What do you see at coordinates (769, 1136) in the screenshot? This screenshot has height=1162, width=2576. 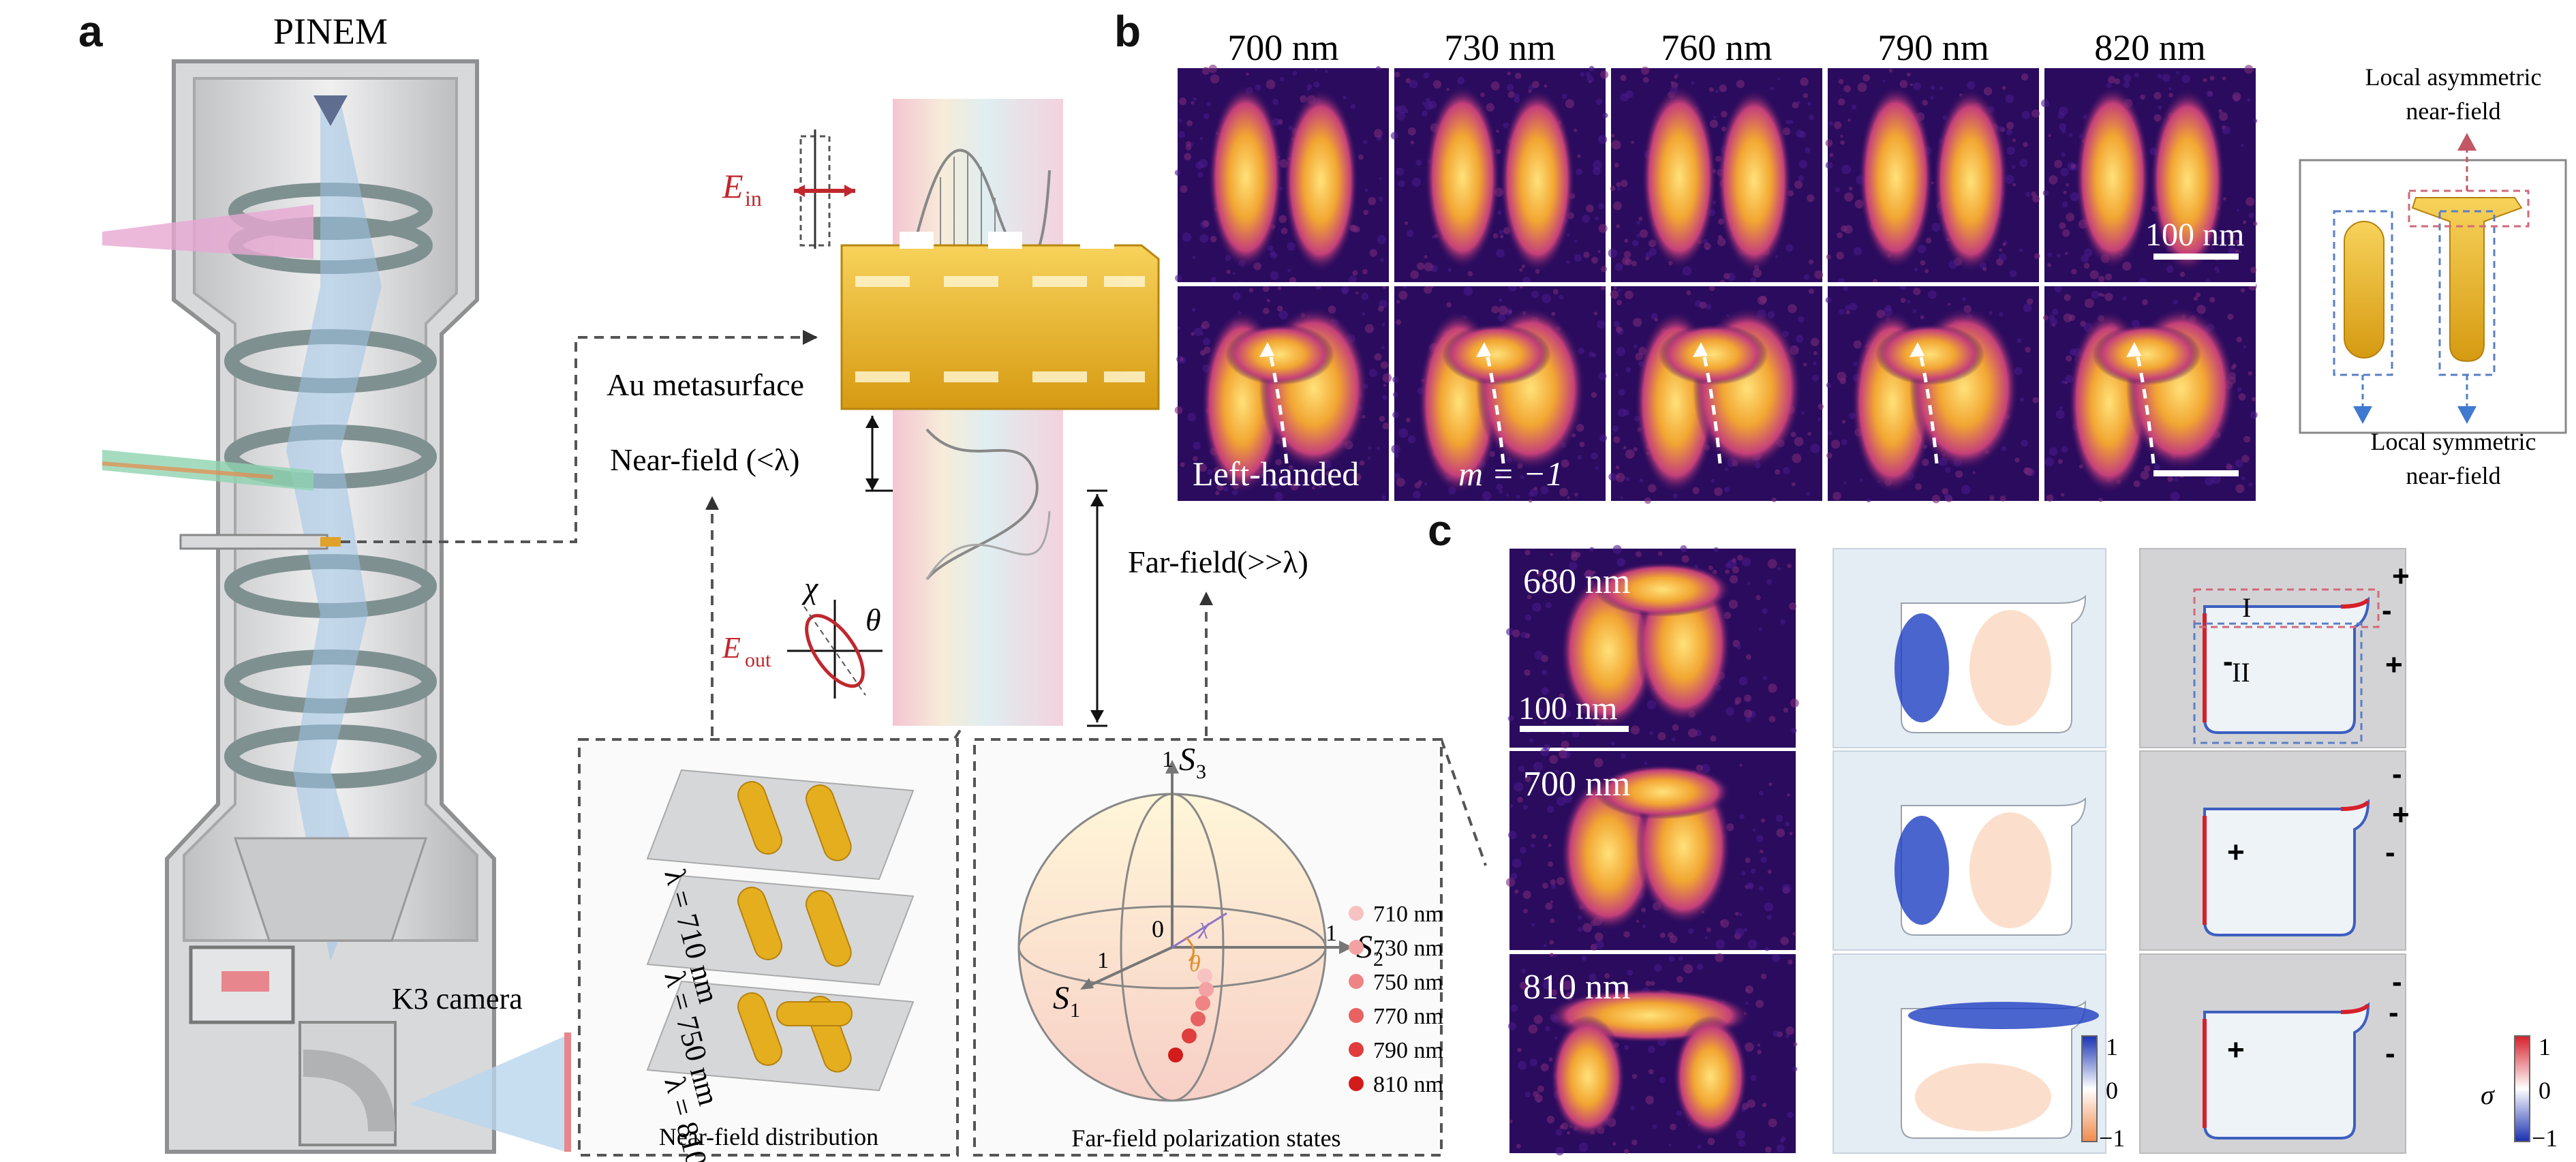 I see `near-field-caption: Near-field distribution` at bounding box center [769, 1136].